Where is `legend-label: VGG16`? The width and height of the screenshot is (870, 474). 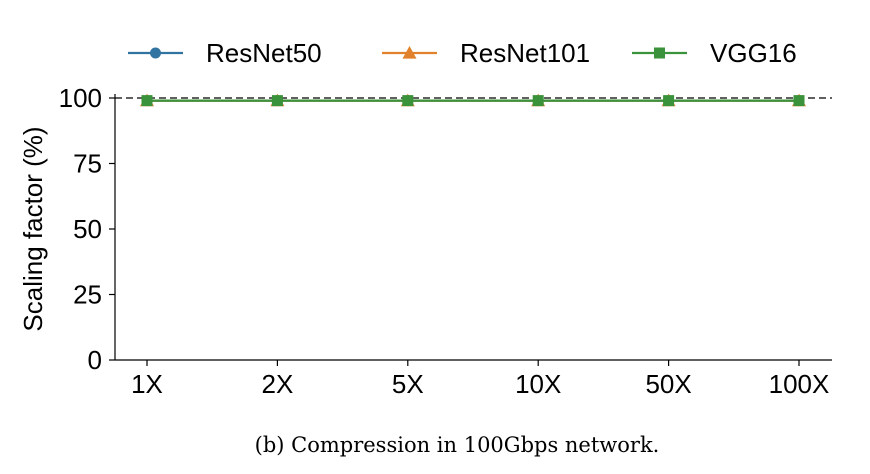
legend-label: VGG16 is located at coordinates (753, 53).